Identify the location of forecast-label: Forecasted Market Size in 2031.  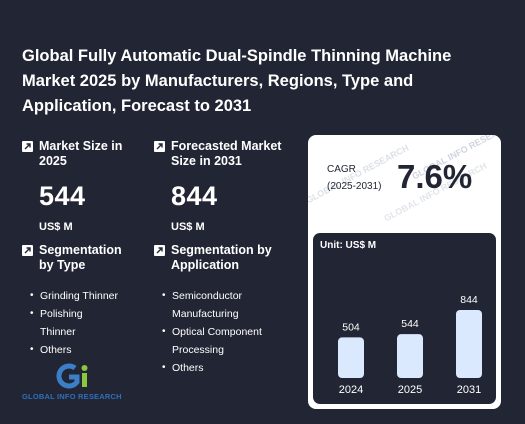
(226, 153).